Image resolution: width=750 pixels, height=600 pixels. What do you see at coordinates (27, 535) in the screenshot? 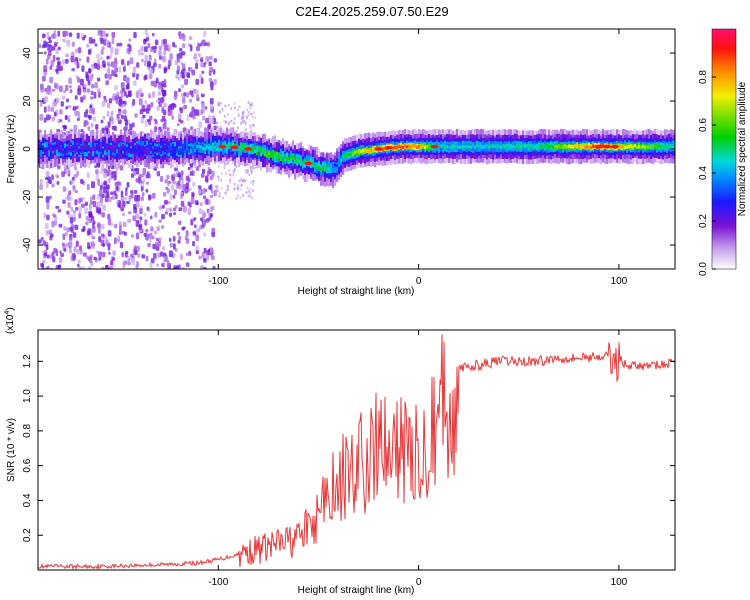
I see `y-tick-label: 0.2` at bounding box center [27, 535].